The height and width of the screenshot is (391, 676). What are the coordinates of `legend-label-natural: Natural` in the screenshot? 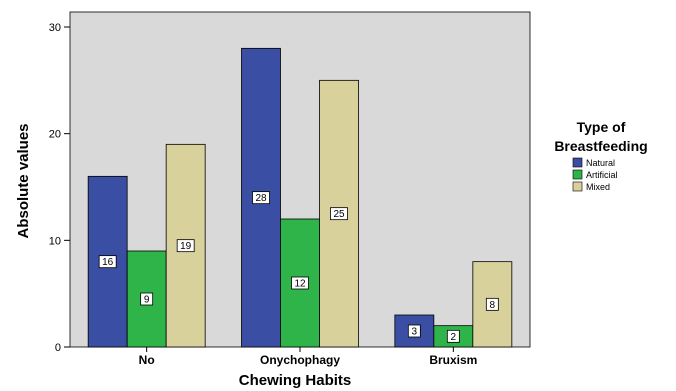 It's located at (600, 163).